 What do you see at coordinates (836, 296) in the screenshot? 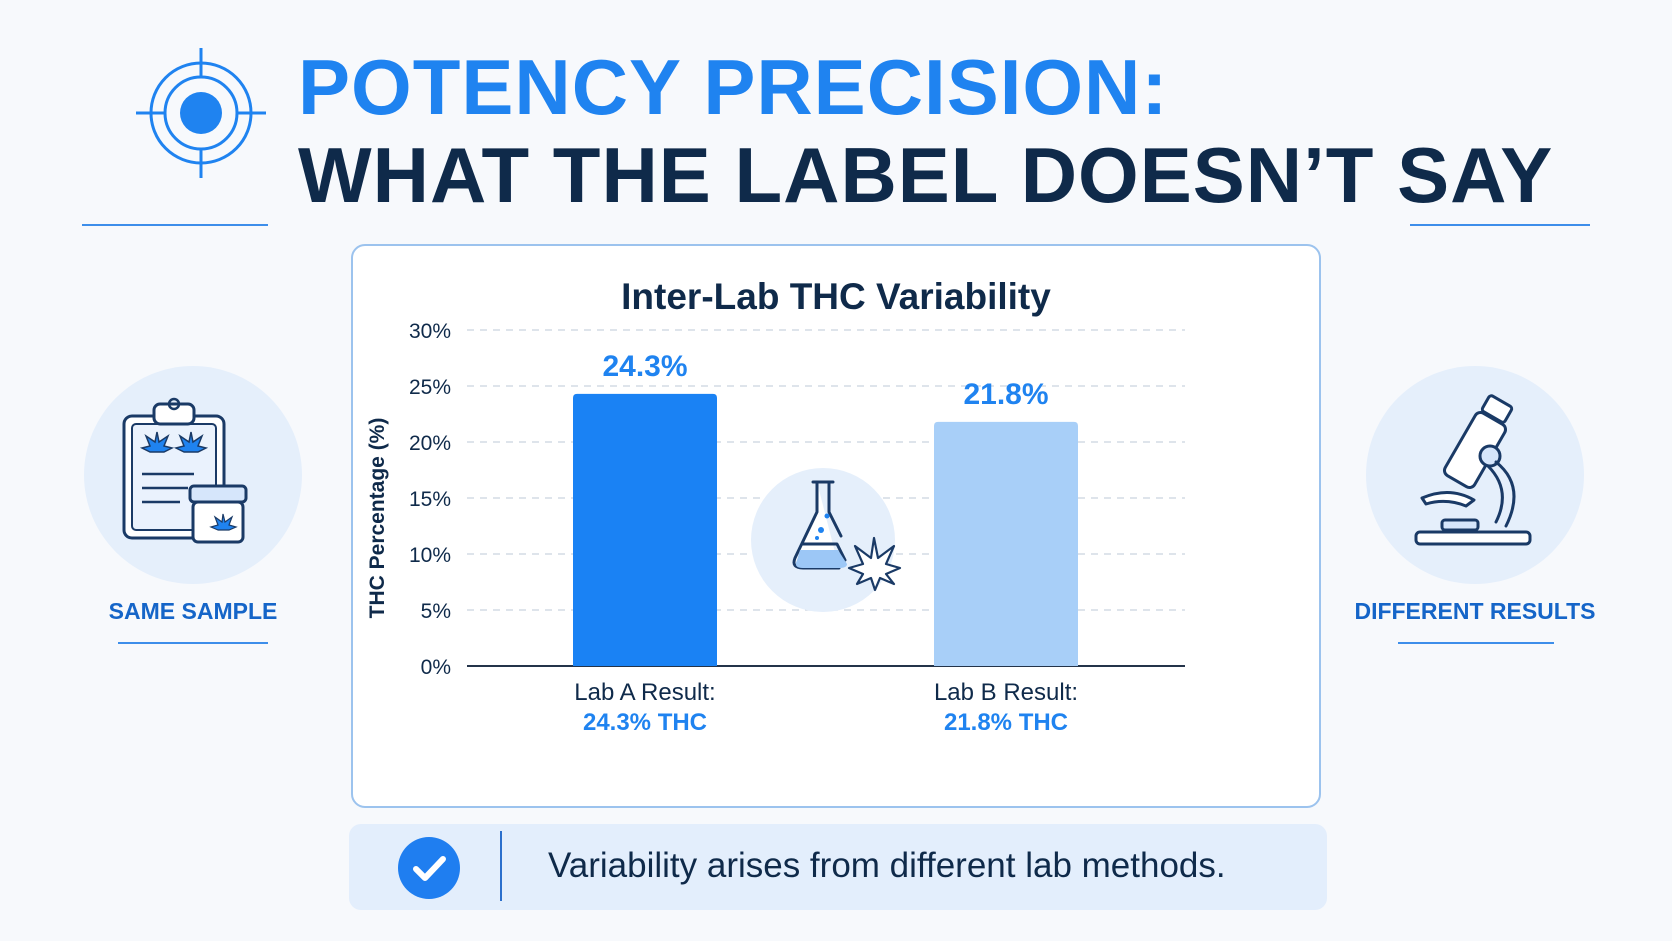
I see `chart-title: Inter-Lab THC Variability` at bounding box center [836, 296].